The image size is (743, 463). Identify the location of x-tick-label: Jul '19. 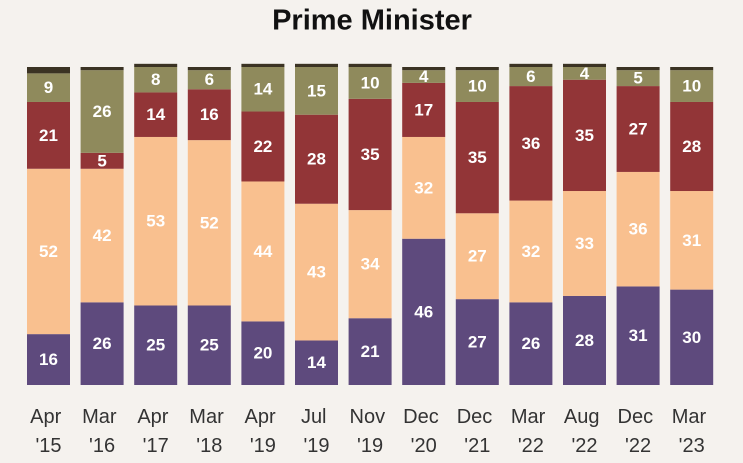
(316, 431).